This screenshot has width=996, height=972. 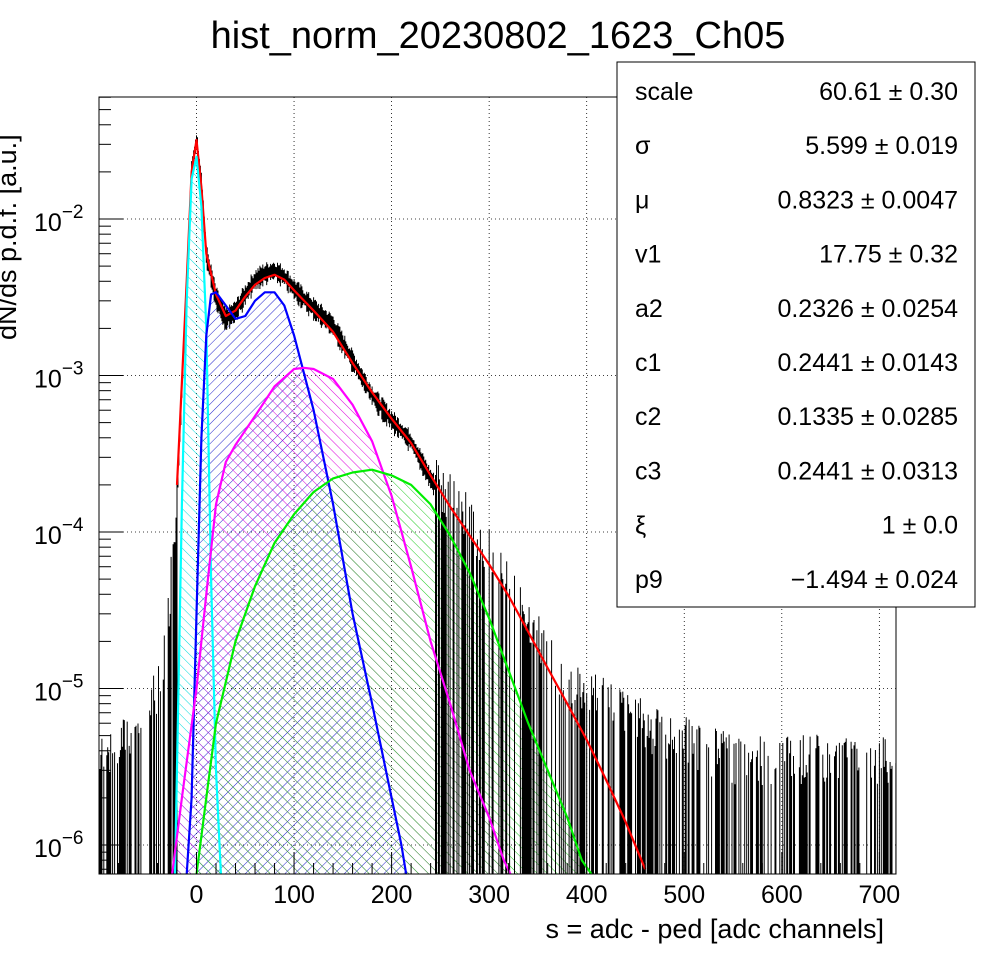 What do you see at coordinates (867, 200) in the screenshot?
I see `stat-value-2: 0.8323 ± 0.0047` at bounding box center [867, 200].